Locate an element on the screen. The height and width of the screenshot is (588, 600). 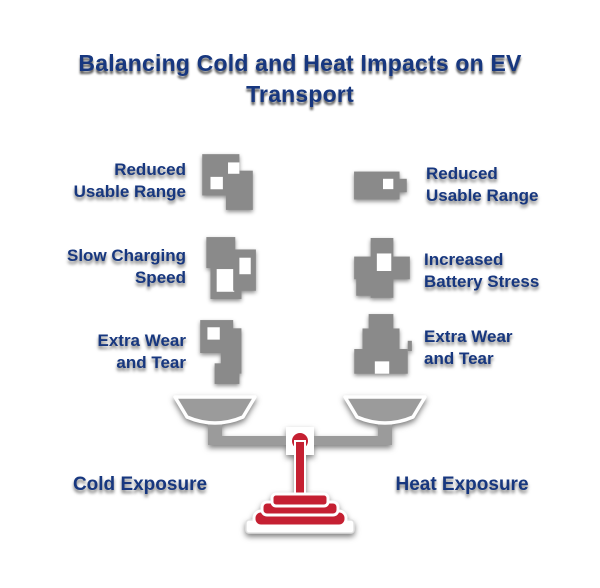
heat-item-label: Reduced Usable Range is located at coordinates (482, 184).